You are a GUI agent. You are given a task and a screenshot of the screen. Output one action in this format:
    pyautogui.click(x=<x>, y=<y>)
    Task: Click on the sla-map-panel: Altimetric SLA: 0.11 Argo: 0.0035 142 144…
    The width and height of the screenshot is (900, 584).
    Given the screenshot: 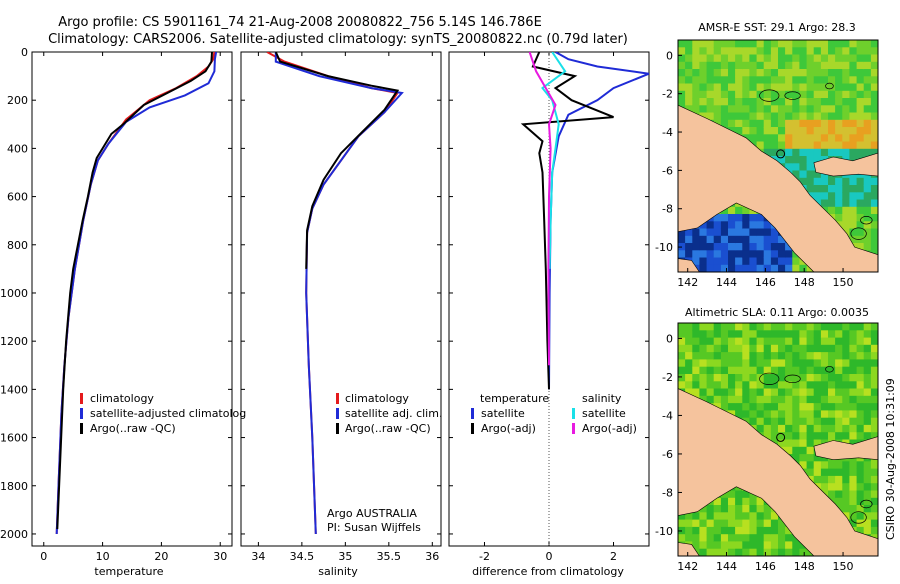 What is the action you would take?
    pyautogui.click(x=767, y=439)
    